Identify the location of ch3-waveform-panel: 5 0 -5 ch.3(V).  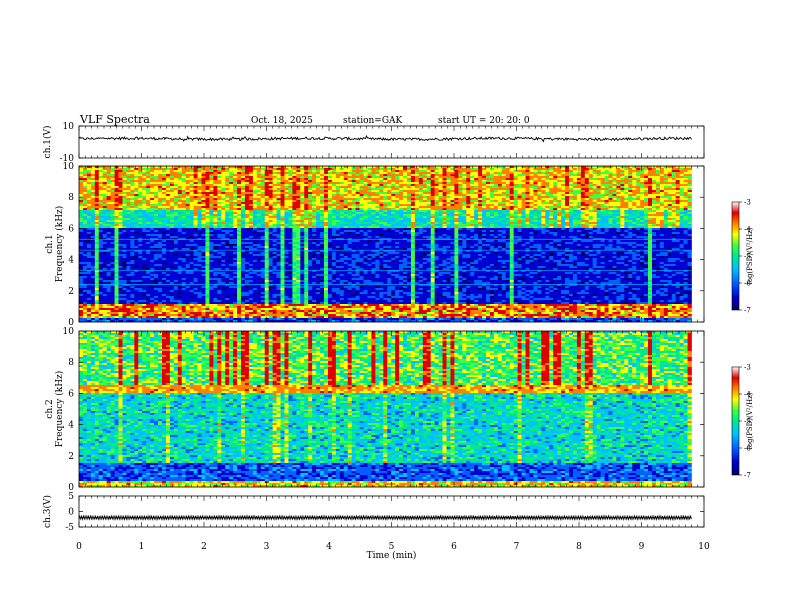
(373, 512).